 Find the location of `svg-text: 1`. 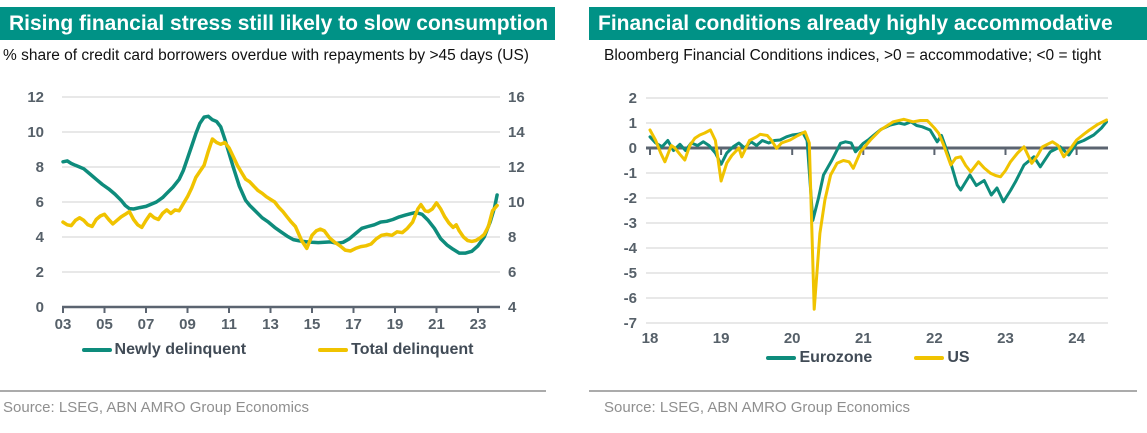

svg-text: 1 is located at coordinates (633, 123).